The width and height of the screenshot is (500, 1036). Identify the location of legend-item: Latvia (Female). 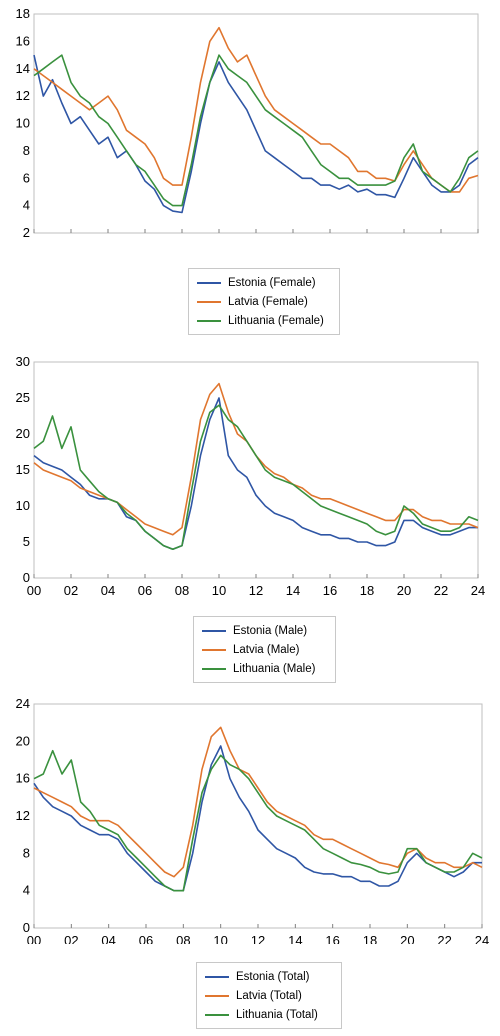
(264, 301).